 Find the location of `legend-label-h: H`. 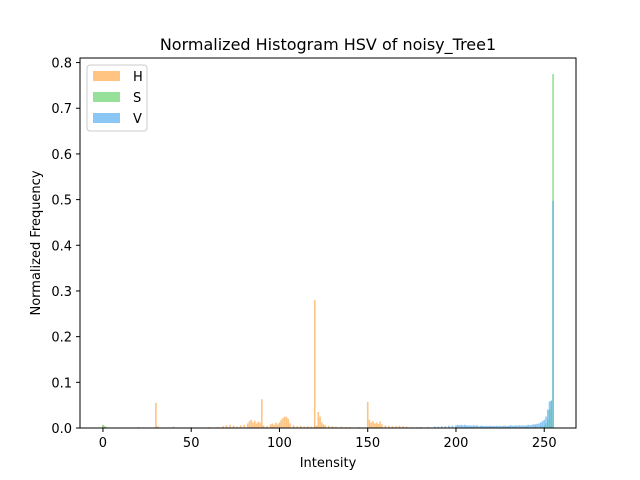

legend-label-h: H is located at coordinates (138, 77).